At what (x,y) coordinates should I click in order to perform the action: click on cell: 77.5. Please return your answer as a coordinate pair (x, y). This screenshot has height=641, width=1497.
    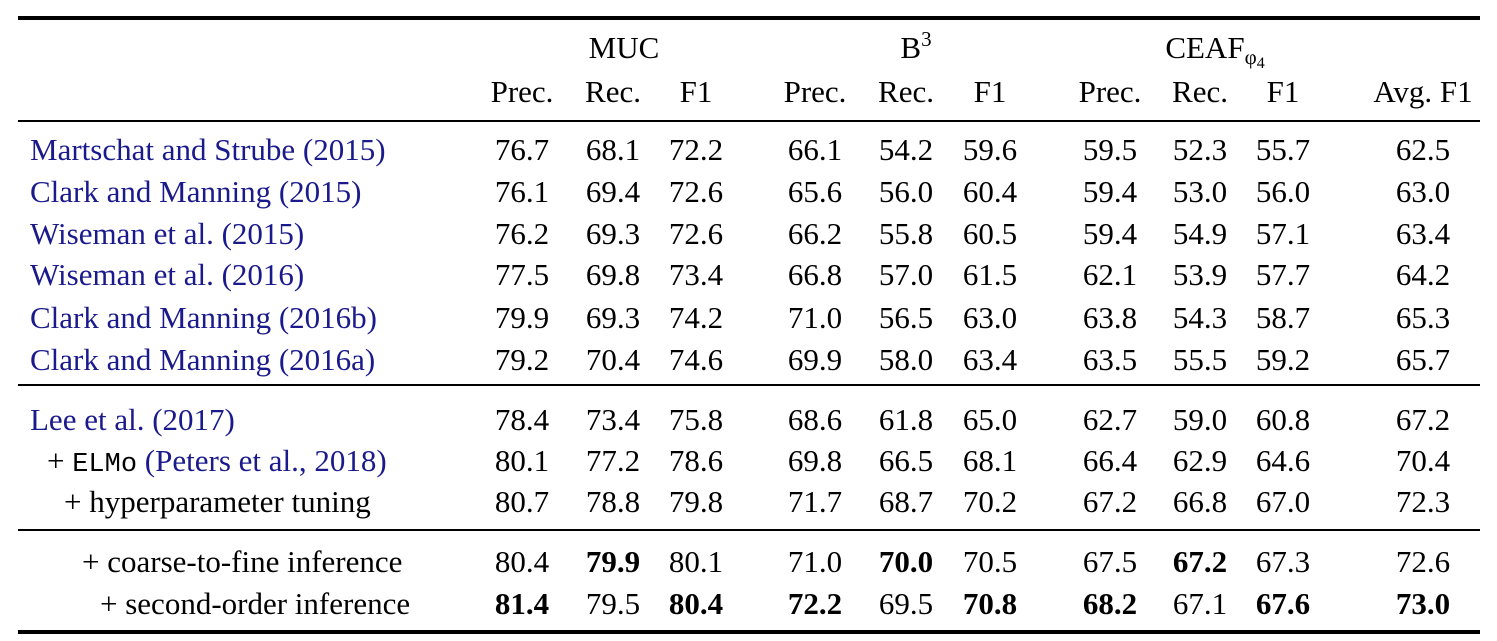
    Looking at the image, I should click on (522, 274).